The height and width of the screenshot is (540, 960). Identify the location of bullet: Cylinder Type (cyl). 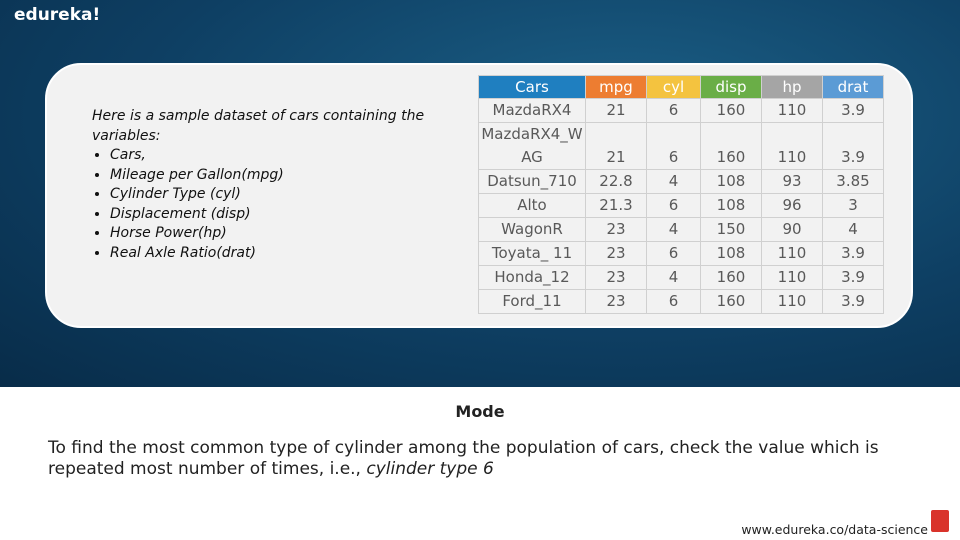
(276, 195).